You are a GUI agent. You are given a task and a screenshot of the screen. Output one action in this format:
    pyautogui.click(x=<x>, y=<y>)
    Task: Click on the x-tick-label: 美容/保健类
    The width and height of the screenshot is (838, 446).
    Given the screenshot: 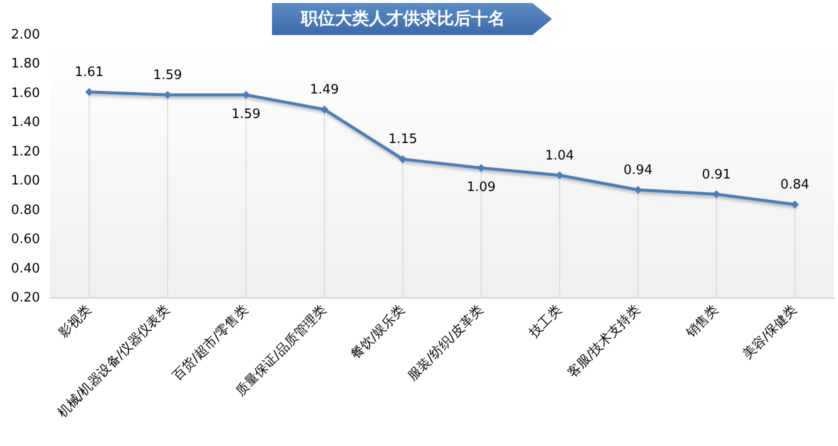 What is the action you would take?
    pyautogui.click(x=770, y=332)
    